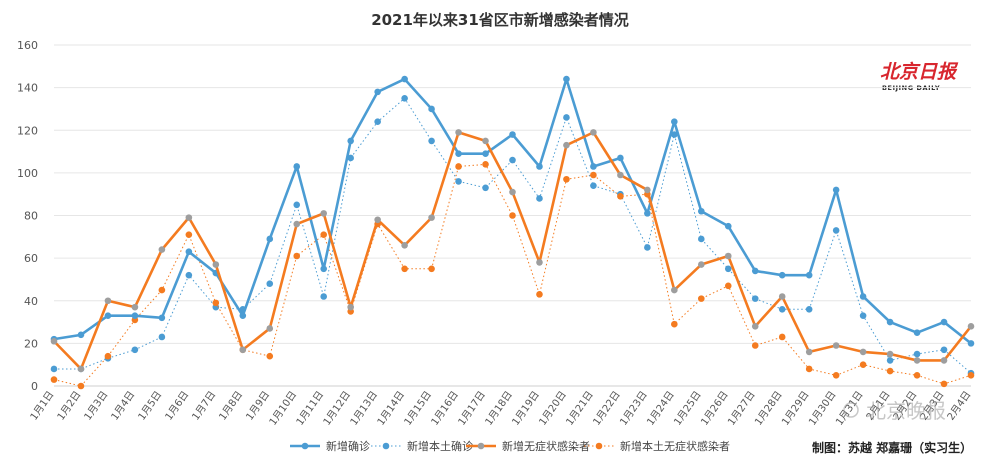 The image size is (1000, 464). Describe the element at coordinates (34, 386) in the screenshot. I see `y-tick-label: 0` at that location.